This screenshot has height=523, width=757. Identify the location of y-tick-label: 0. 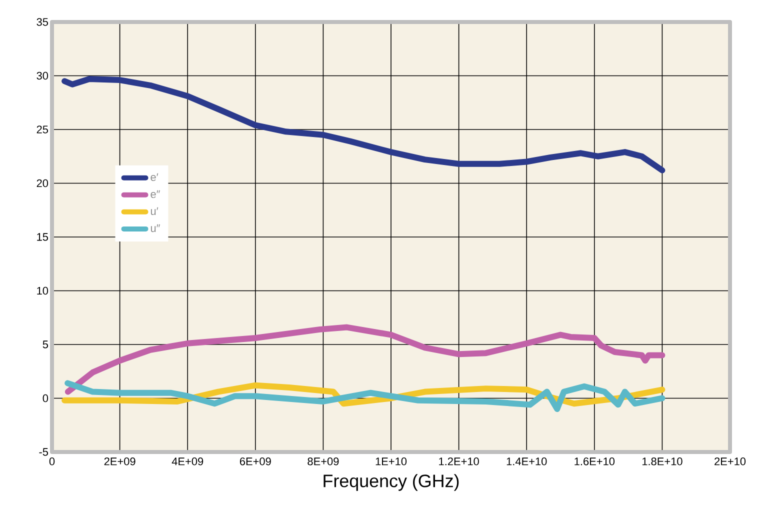
(45, 398).